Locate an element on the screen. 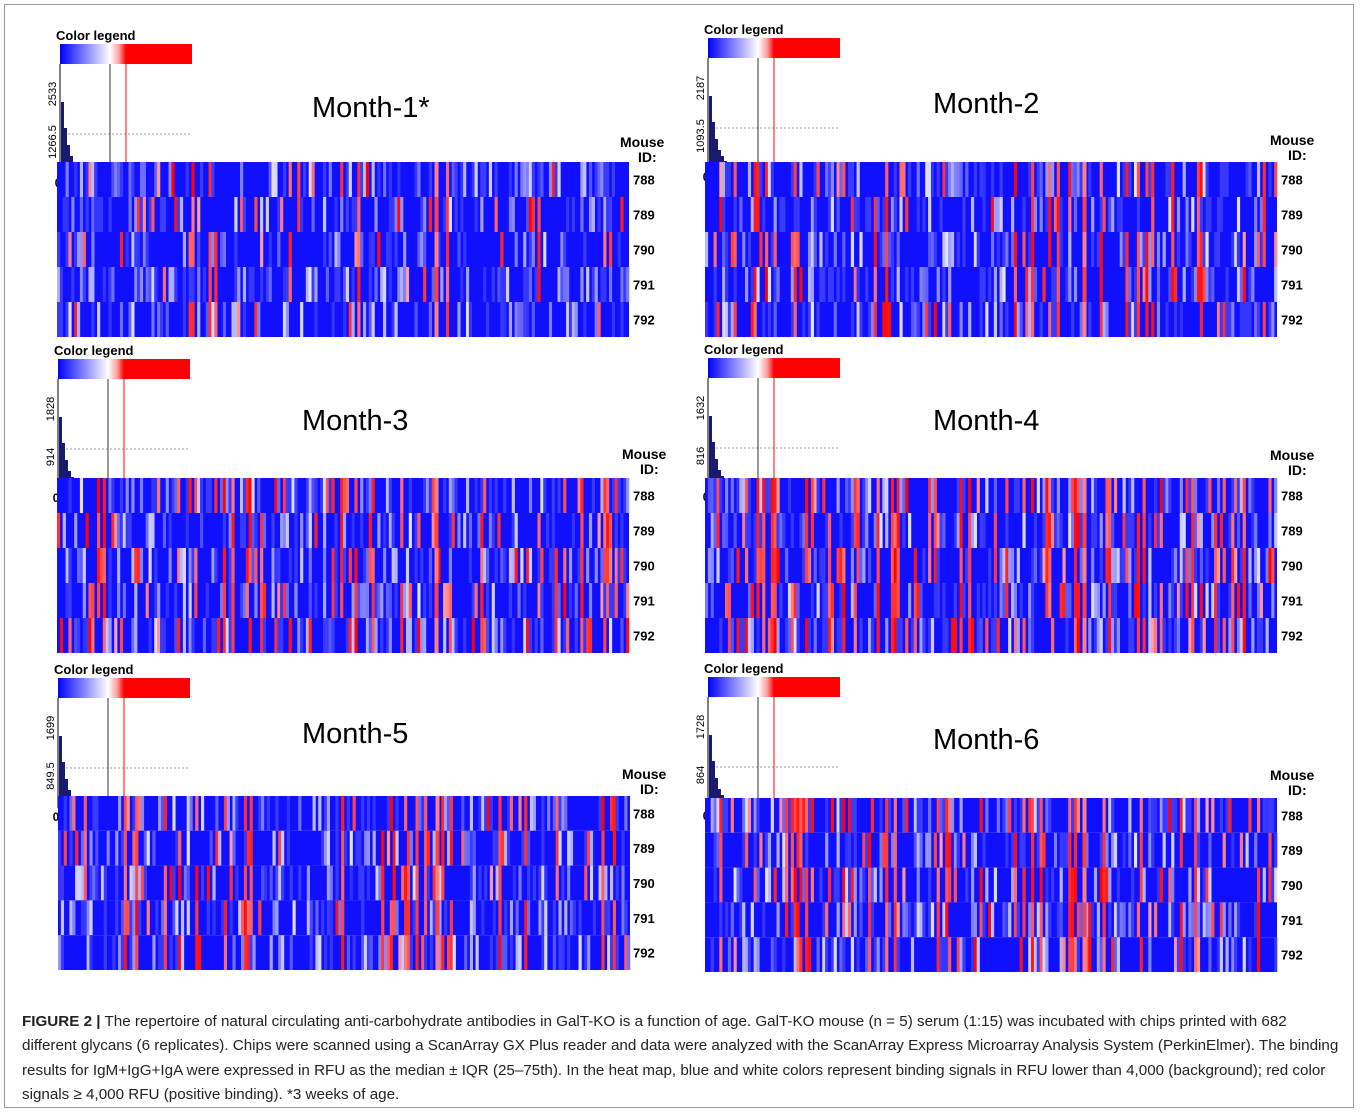 This screenshot has width=1360, height=1116. legend-hist-bar is located at coordinates (66, 474).